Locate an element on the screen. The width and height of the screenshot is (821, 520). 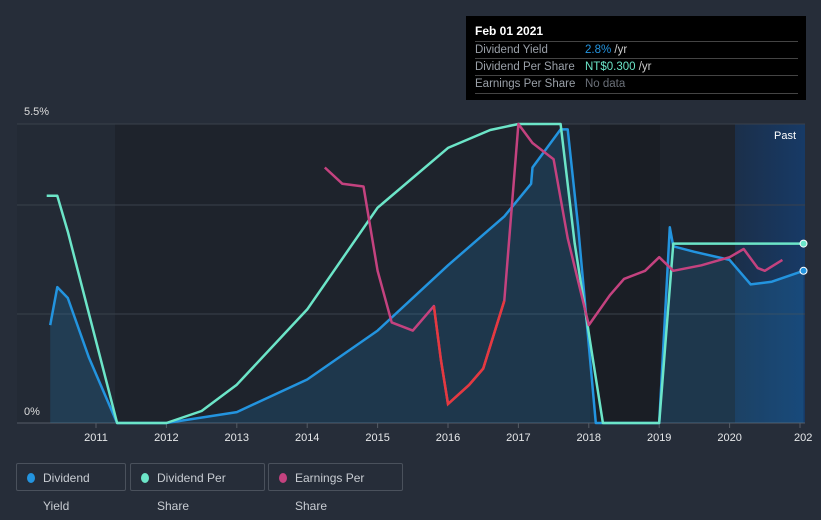
legend-dividend-yield: Dividend Yield is located at coordinates (71, 488).